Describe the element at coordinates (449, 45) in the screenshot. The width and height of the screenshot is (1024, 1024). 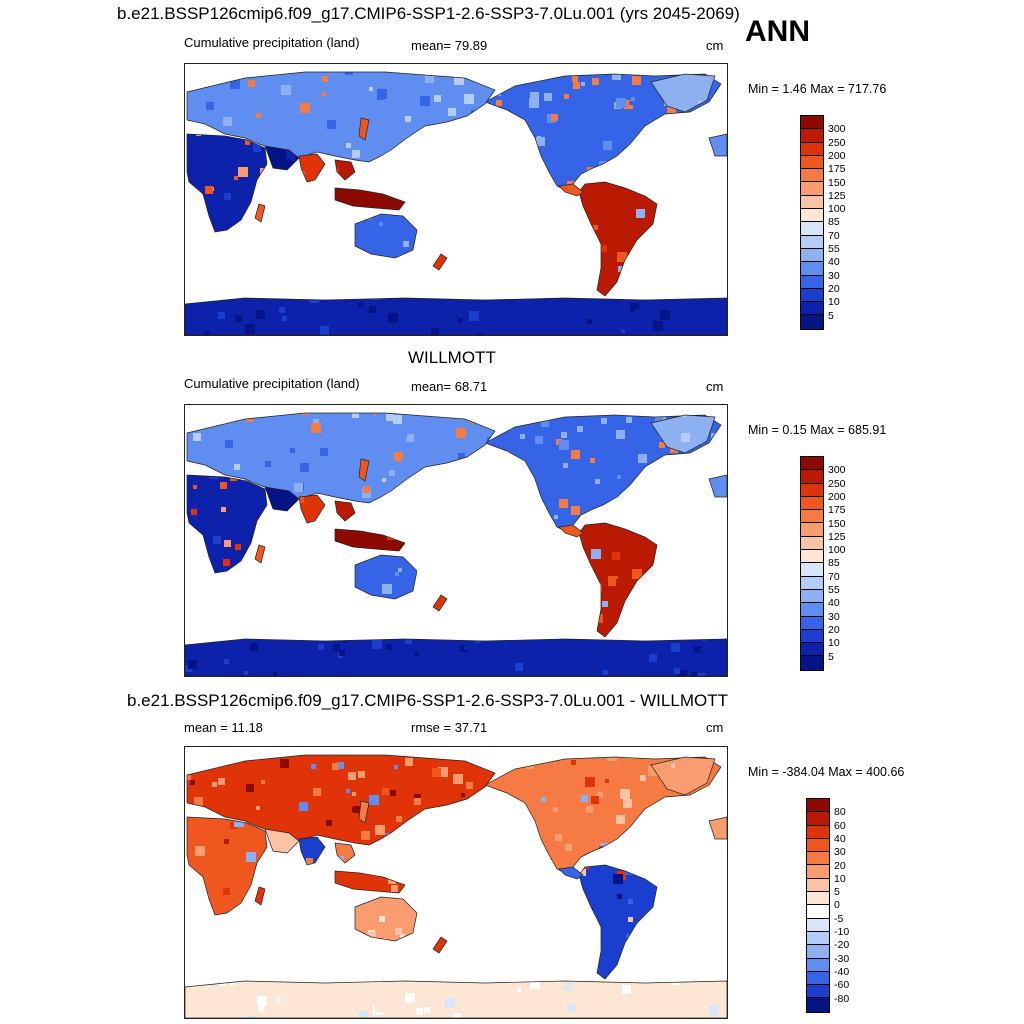
I see `panel-1-mean: mean= 79.89` at that location.